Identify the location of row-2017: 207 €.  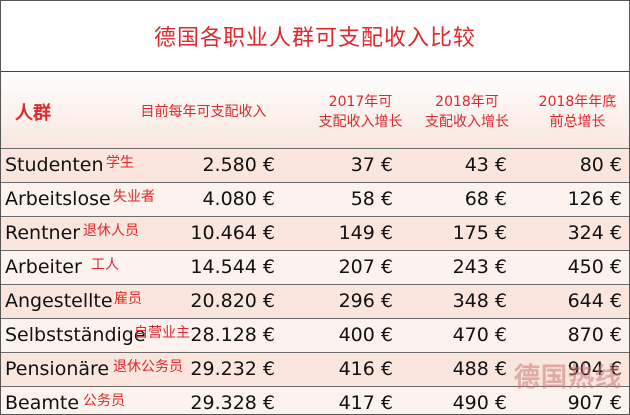
(365, 267).